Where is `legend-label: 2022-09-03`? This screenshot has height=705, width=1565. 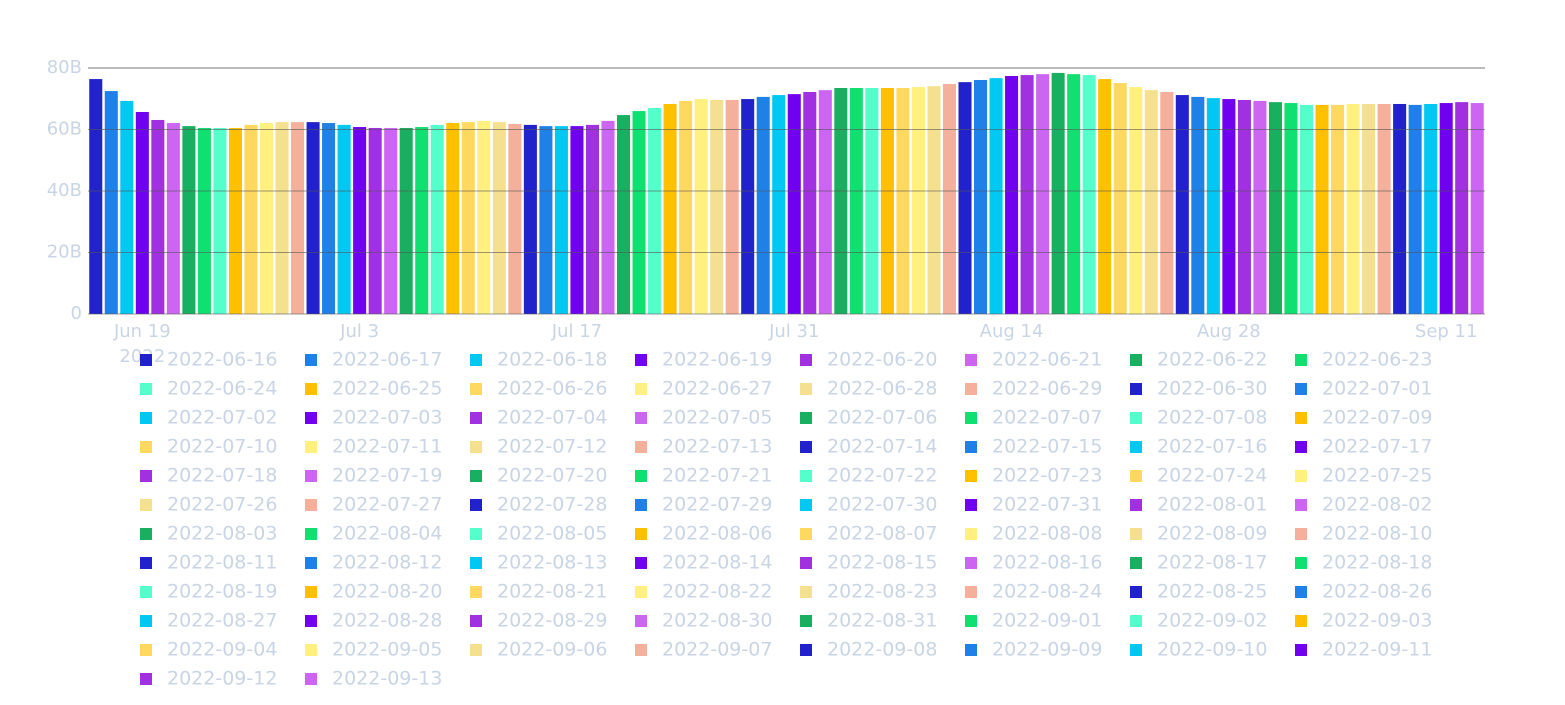
legend-label: 2022-09-03 is located at coordinates (1377, 621).